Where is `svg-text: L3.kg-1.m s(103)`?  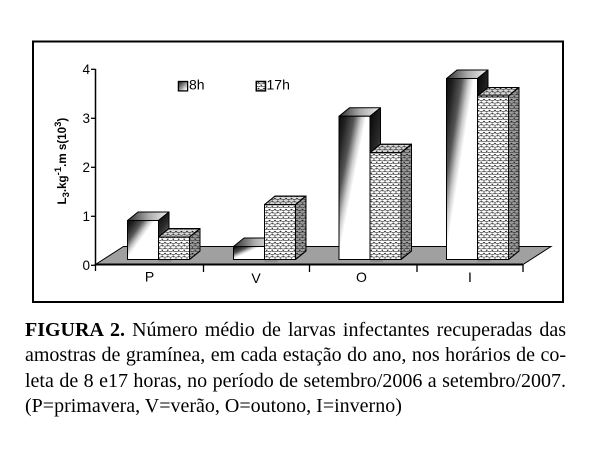 svg-text: L3.kg-1.m s(103) is located at coordinates (62, 161).